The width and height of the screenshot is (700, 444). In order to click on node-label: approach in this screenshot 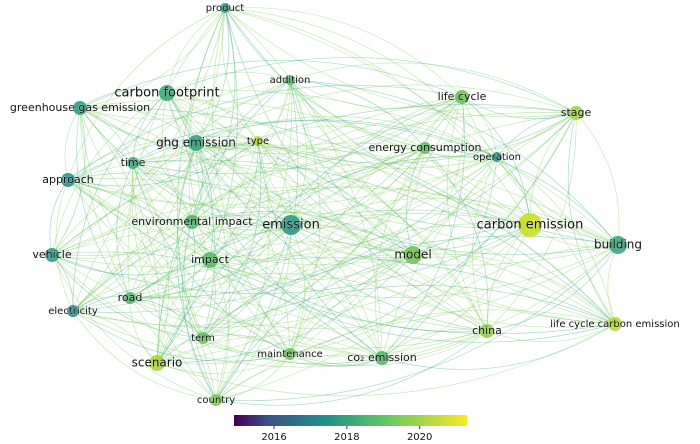, I will do `click(68, 179)`.